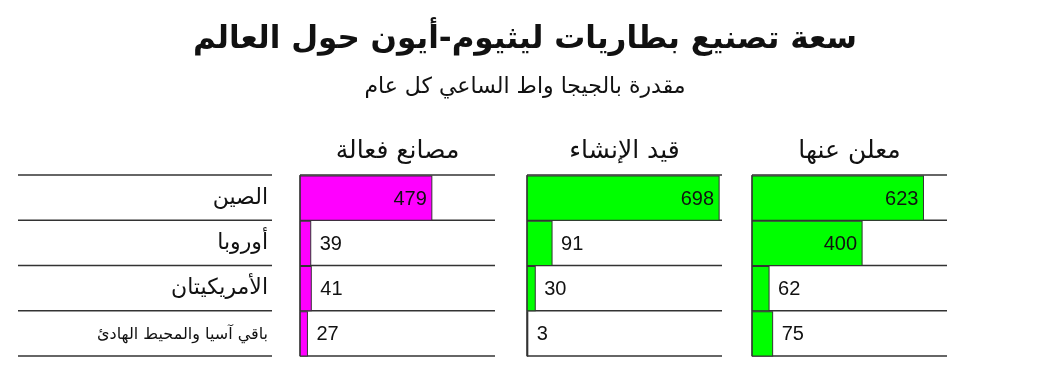  What do you see at coordinates (697, 197) in the screenshot?
I see `data-label: 698` at bounding box center [697, 197].